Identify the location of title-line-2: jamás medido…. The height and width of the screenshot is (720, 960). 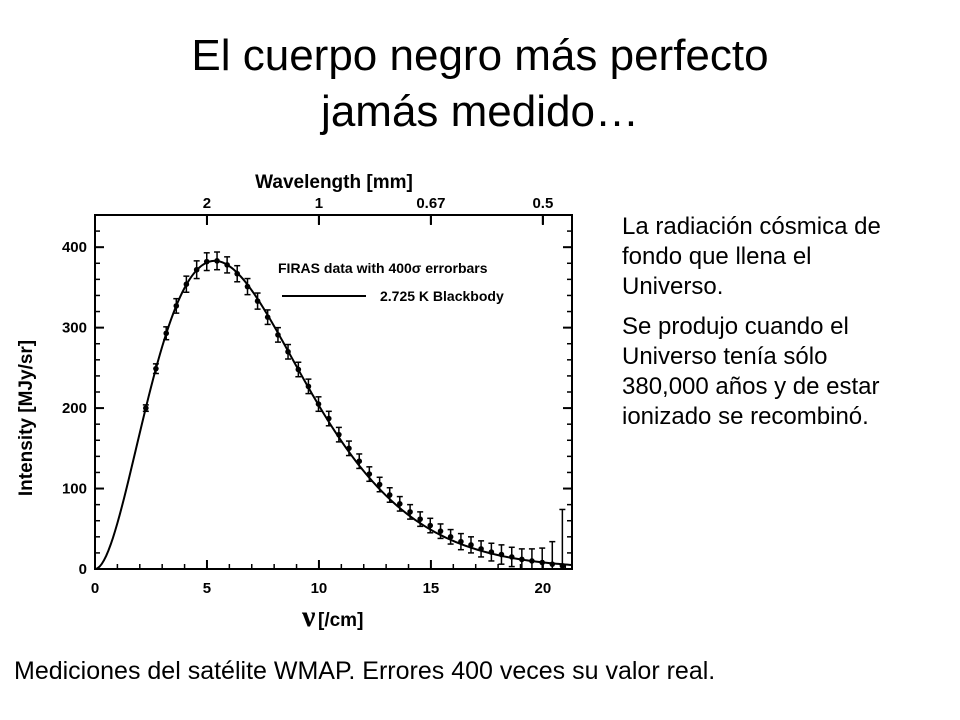
(480, 111).